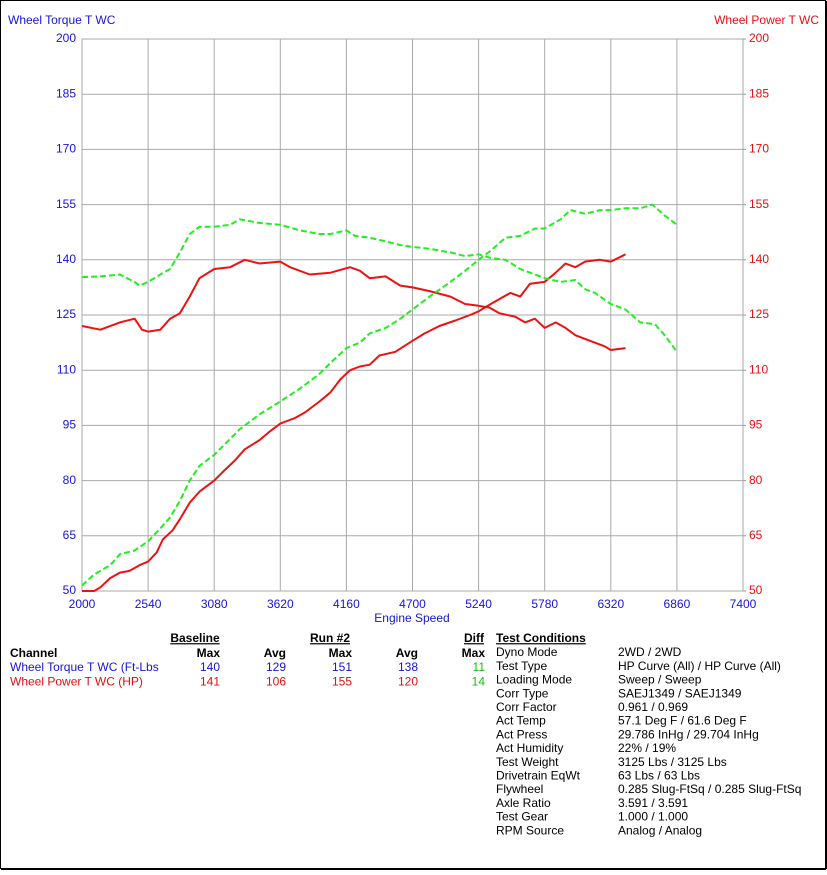 The width and height of the screenshot is (827, 875). What do you see at coordinates (709, 789) in the screenshot?
I see `condition-value: 0.285 Slug-FtSq / 0.285 Slug-FtSq` at bounding box center [709, 789].